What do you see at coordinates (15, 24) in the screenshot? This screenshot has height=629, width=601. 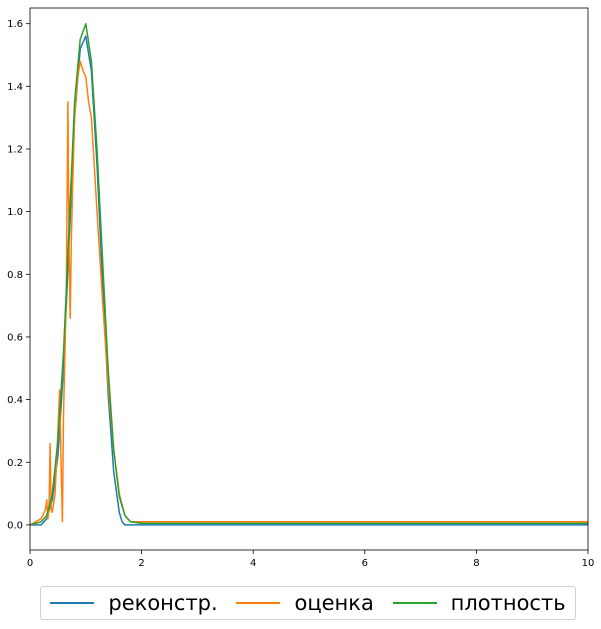 I see `y-tick-label: 1.6` at bounding box center [15, 24].